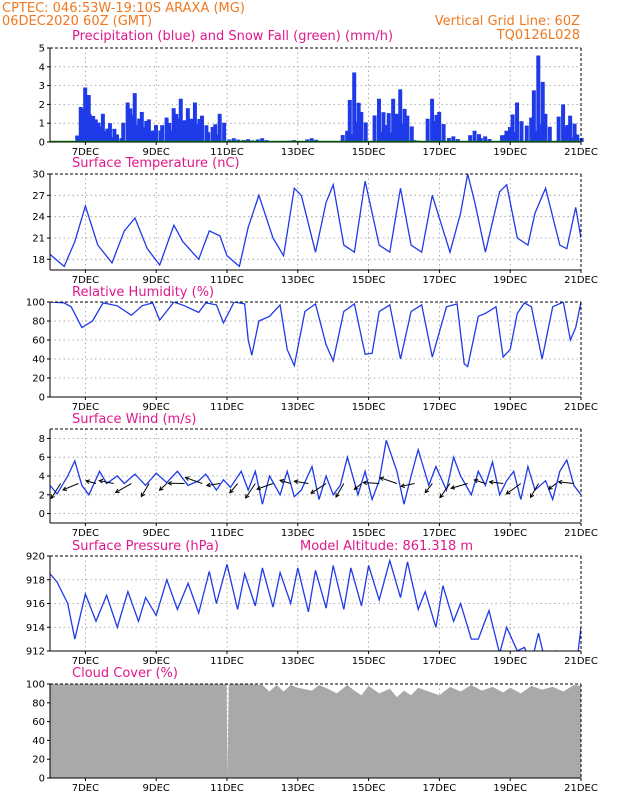 This screenshot has width=618, height=800. What do you see at coordinates (440, 533) in the screenshot?
I see `wind-xtick-label: 17DEC` at bounding box center [440, 533].